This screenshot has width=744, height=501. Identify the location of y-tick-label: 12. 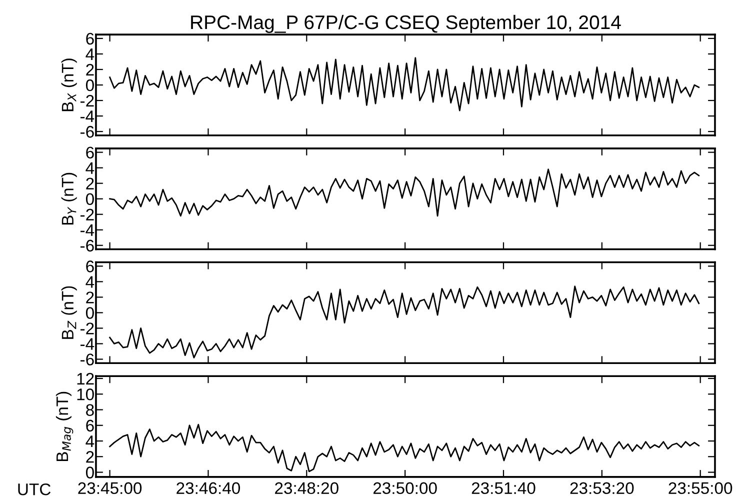
(85, 378).